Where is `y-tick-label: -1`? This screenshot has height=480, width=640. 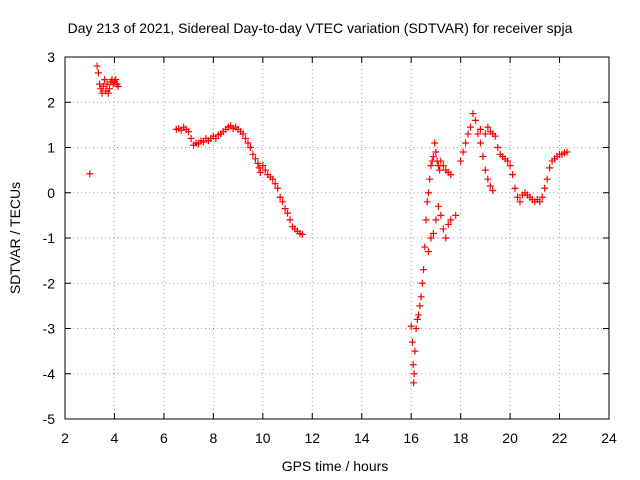 y-tick-label: -1 is located at coordinates (49, 238).